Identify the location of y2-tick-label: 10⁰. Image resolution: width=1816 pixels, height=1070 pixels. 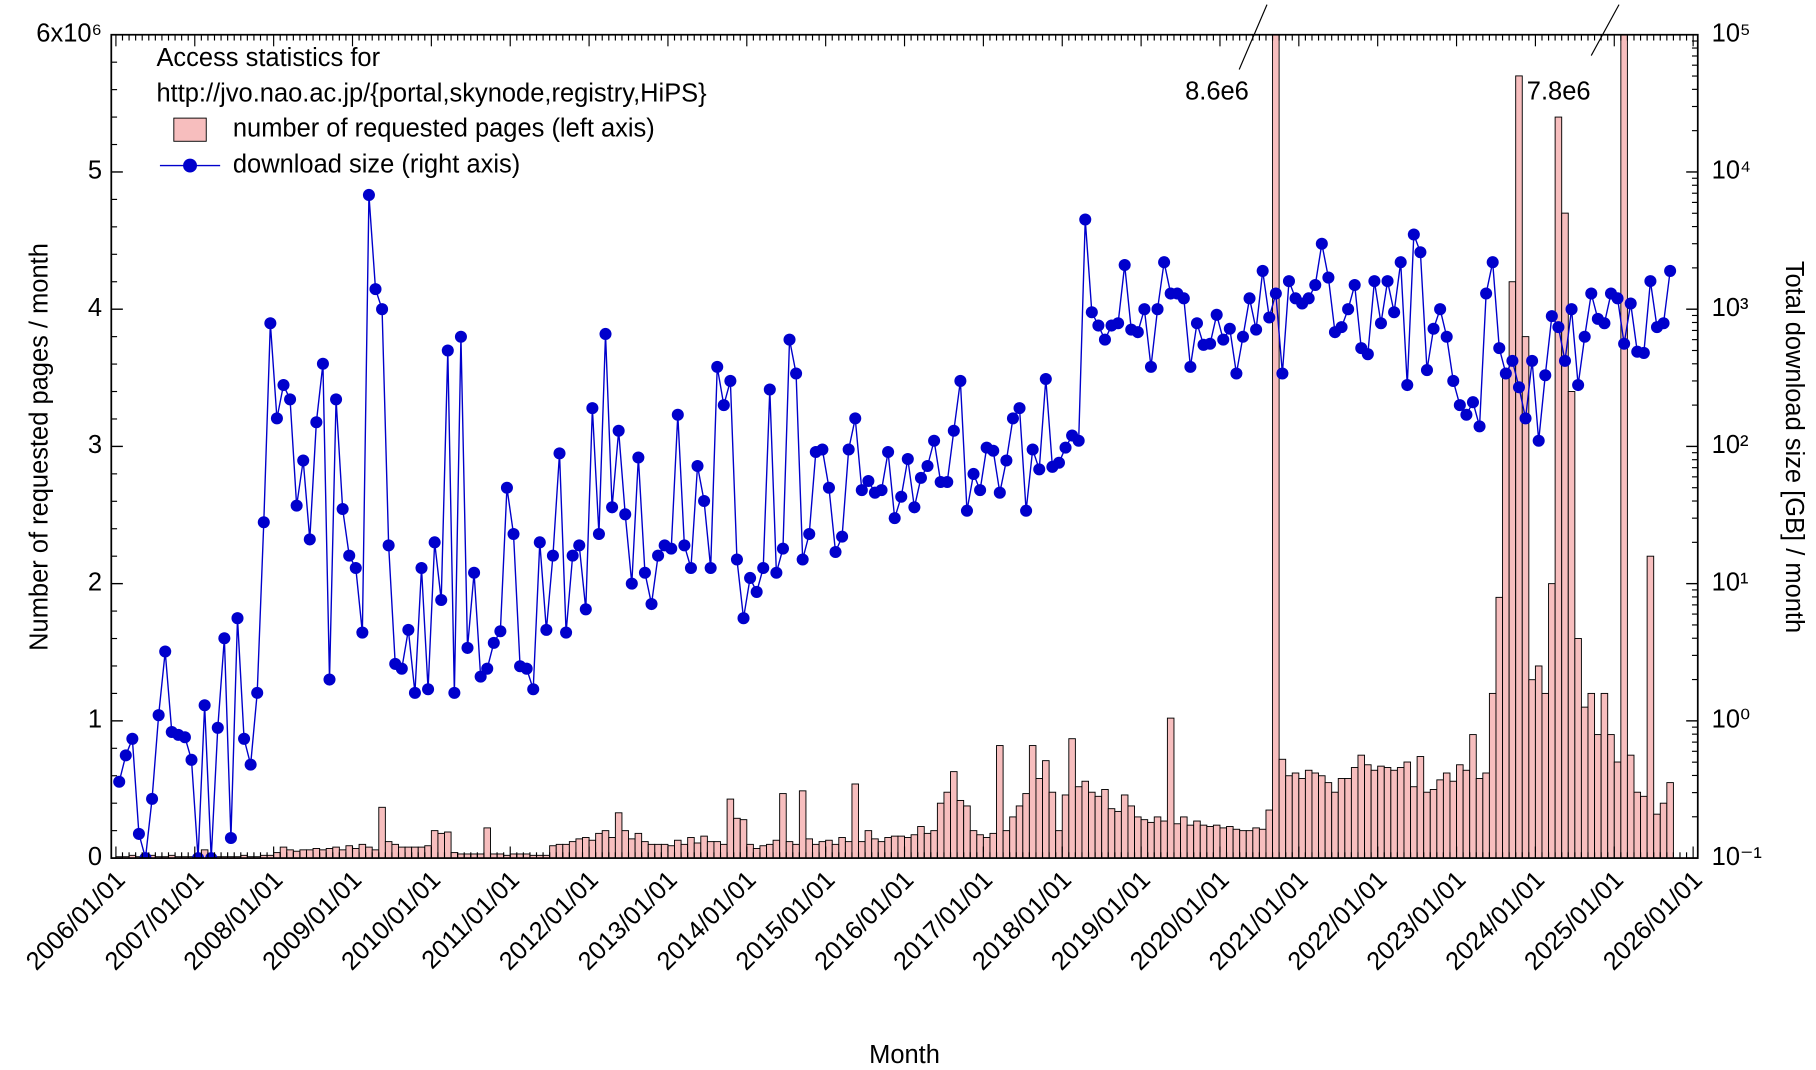
(1731, 720).